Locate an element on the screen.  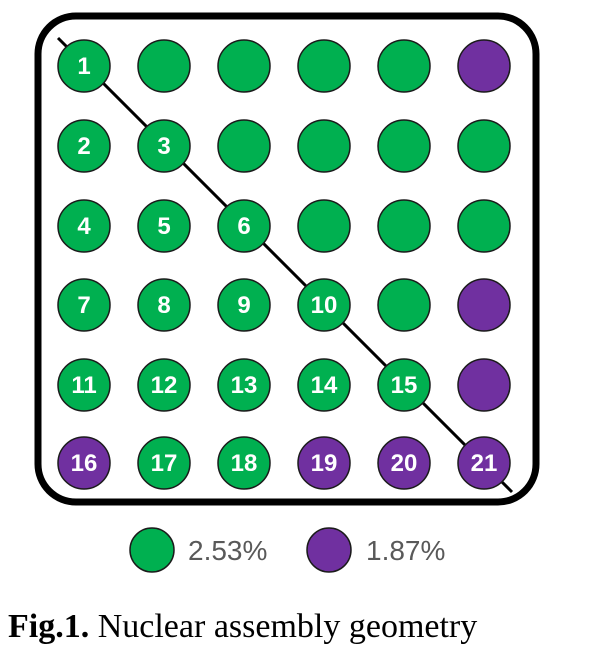
fuel-pin: 17 is located at coordinates (164, 463).